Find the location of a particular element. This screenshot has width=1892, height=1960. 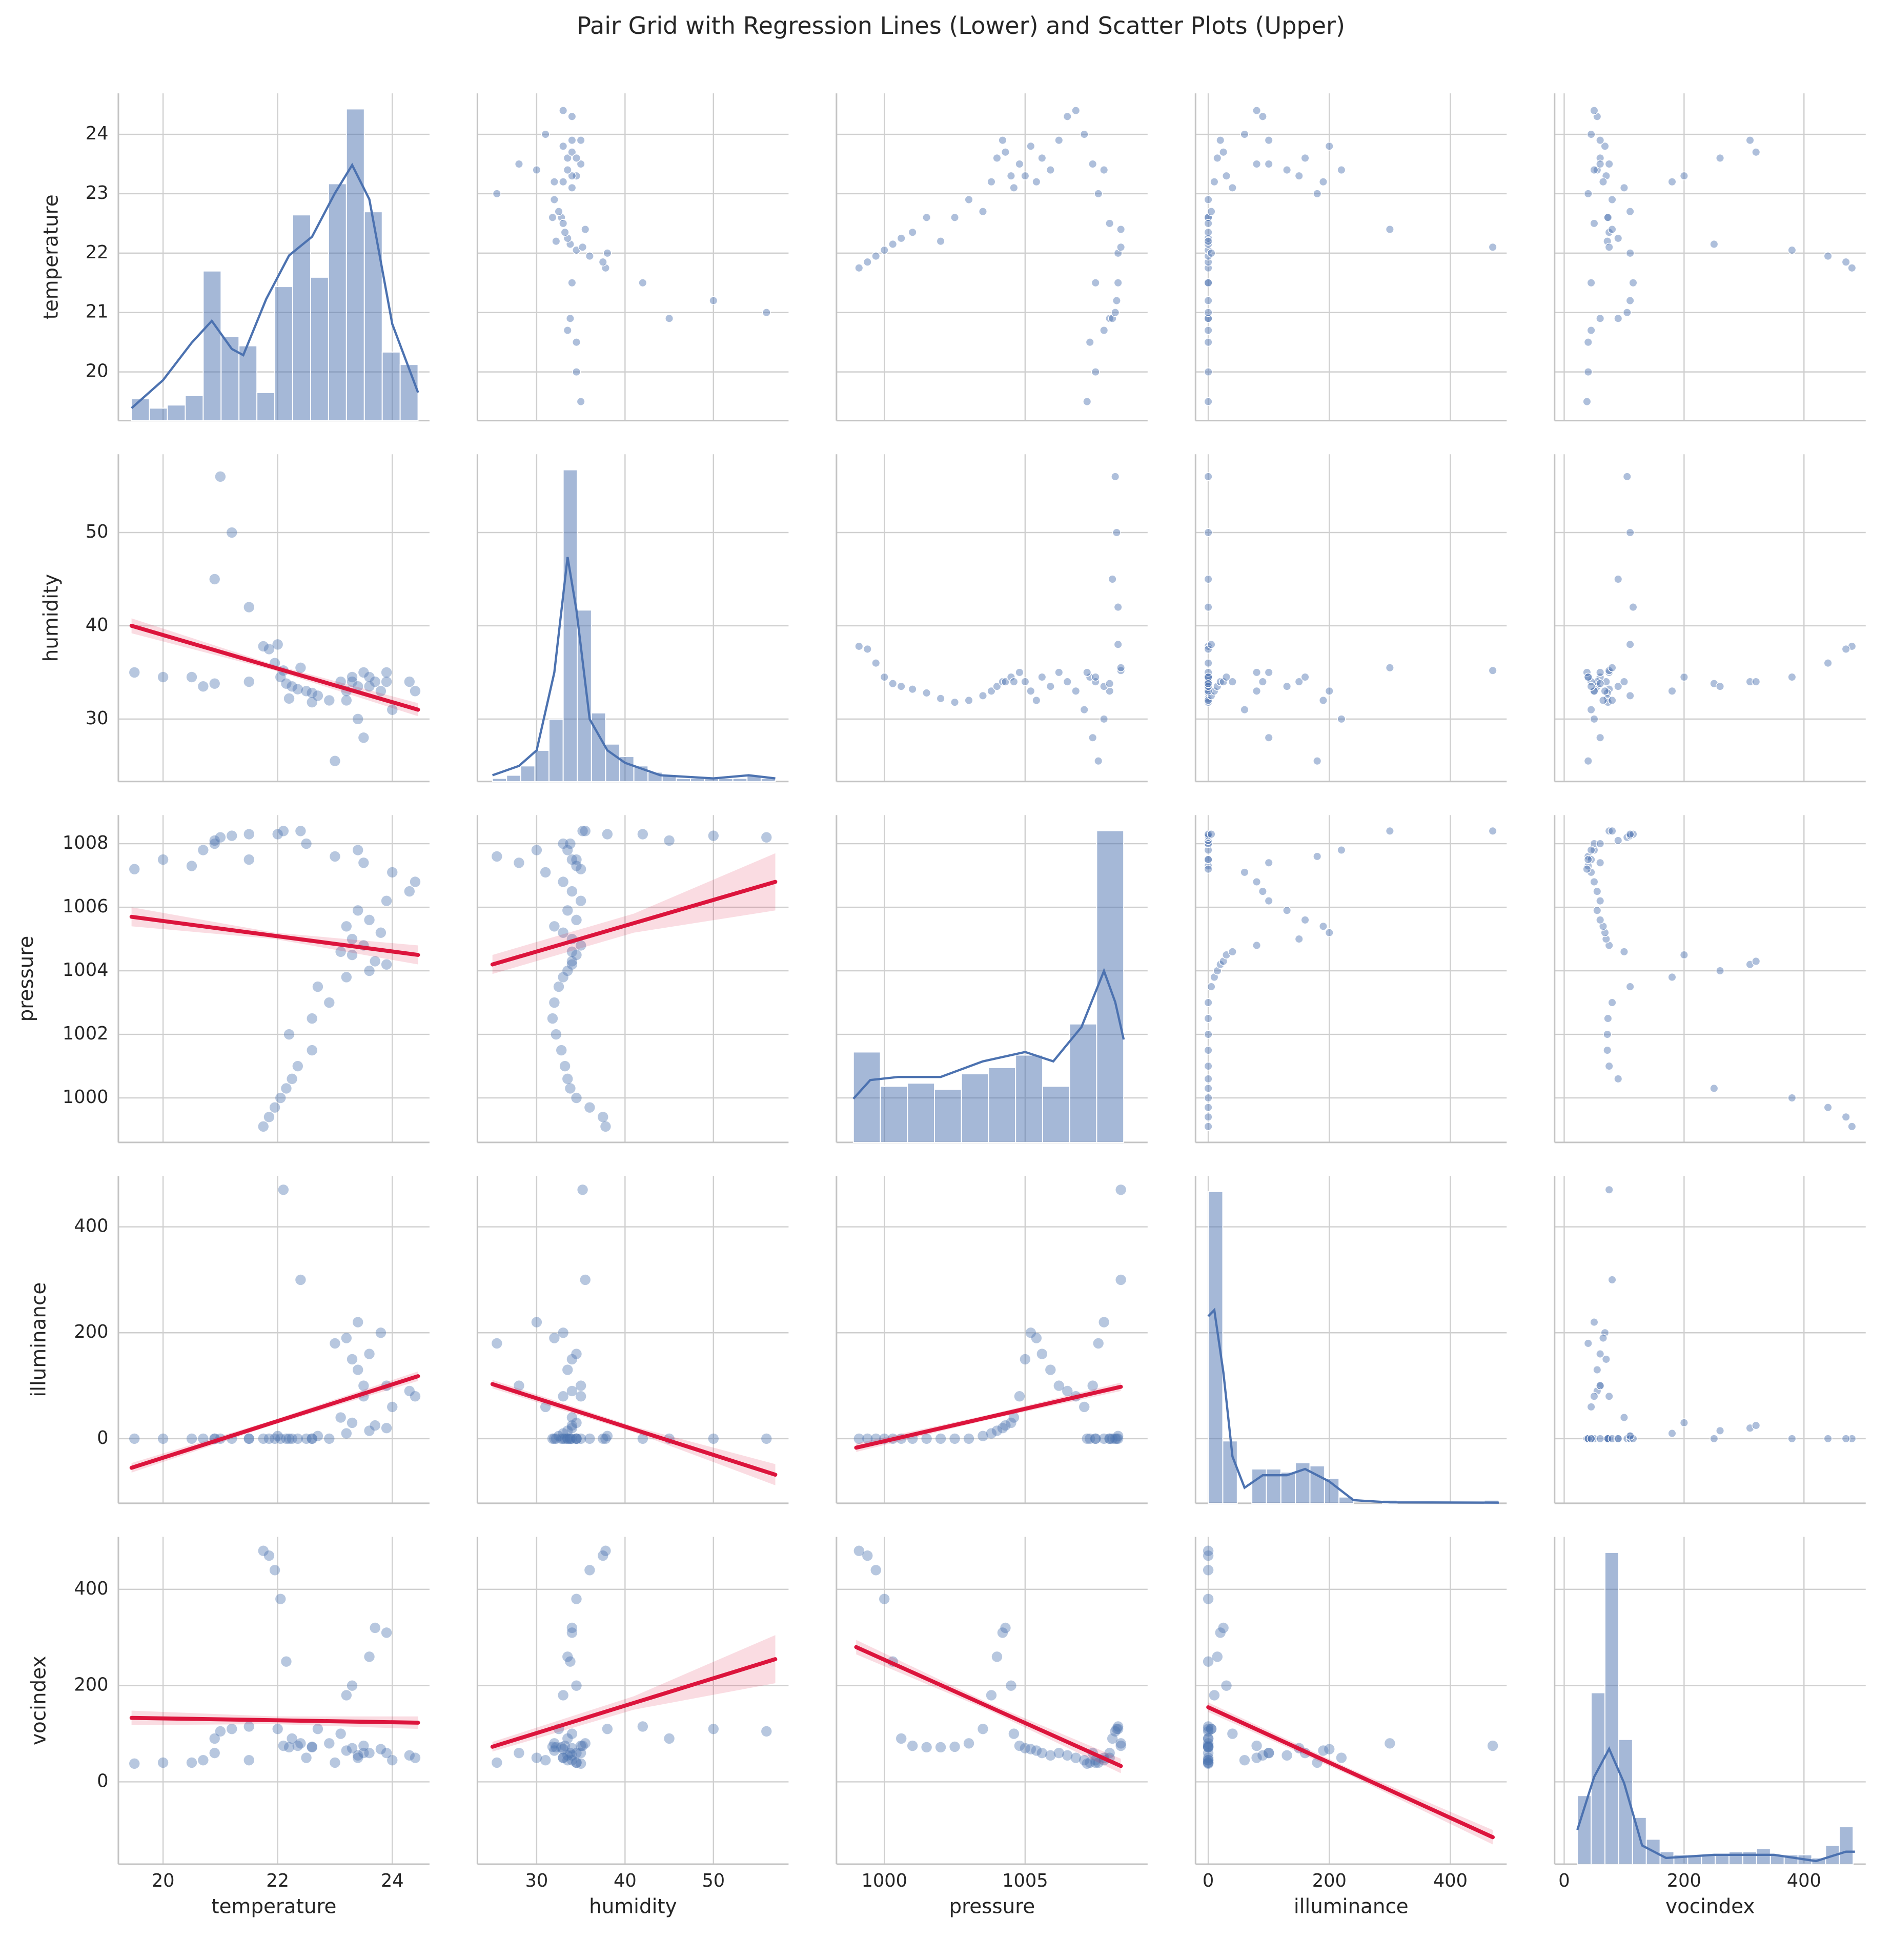

x-axis-label: illuminance is located at coordinates (1351, 1906).